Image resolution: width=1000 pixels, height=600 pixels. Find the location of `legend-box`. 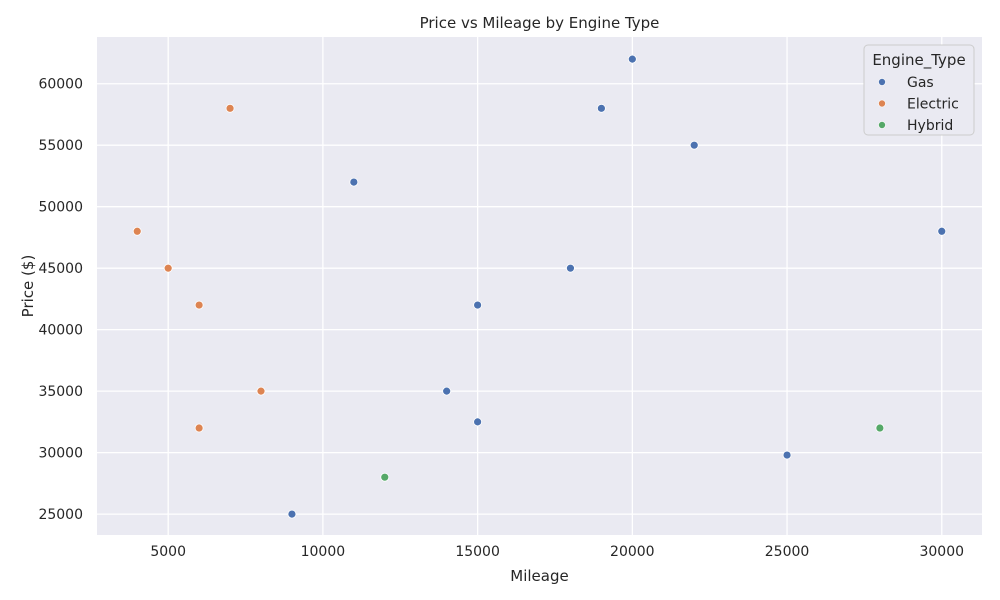

legend-box is located at coordinates (919, 90).